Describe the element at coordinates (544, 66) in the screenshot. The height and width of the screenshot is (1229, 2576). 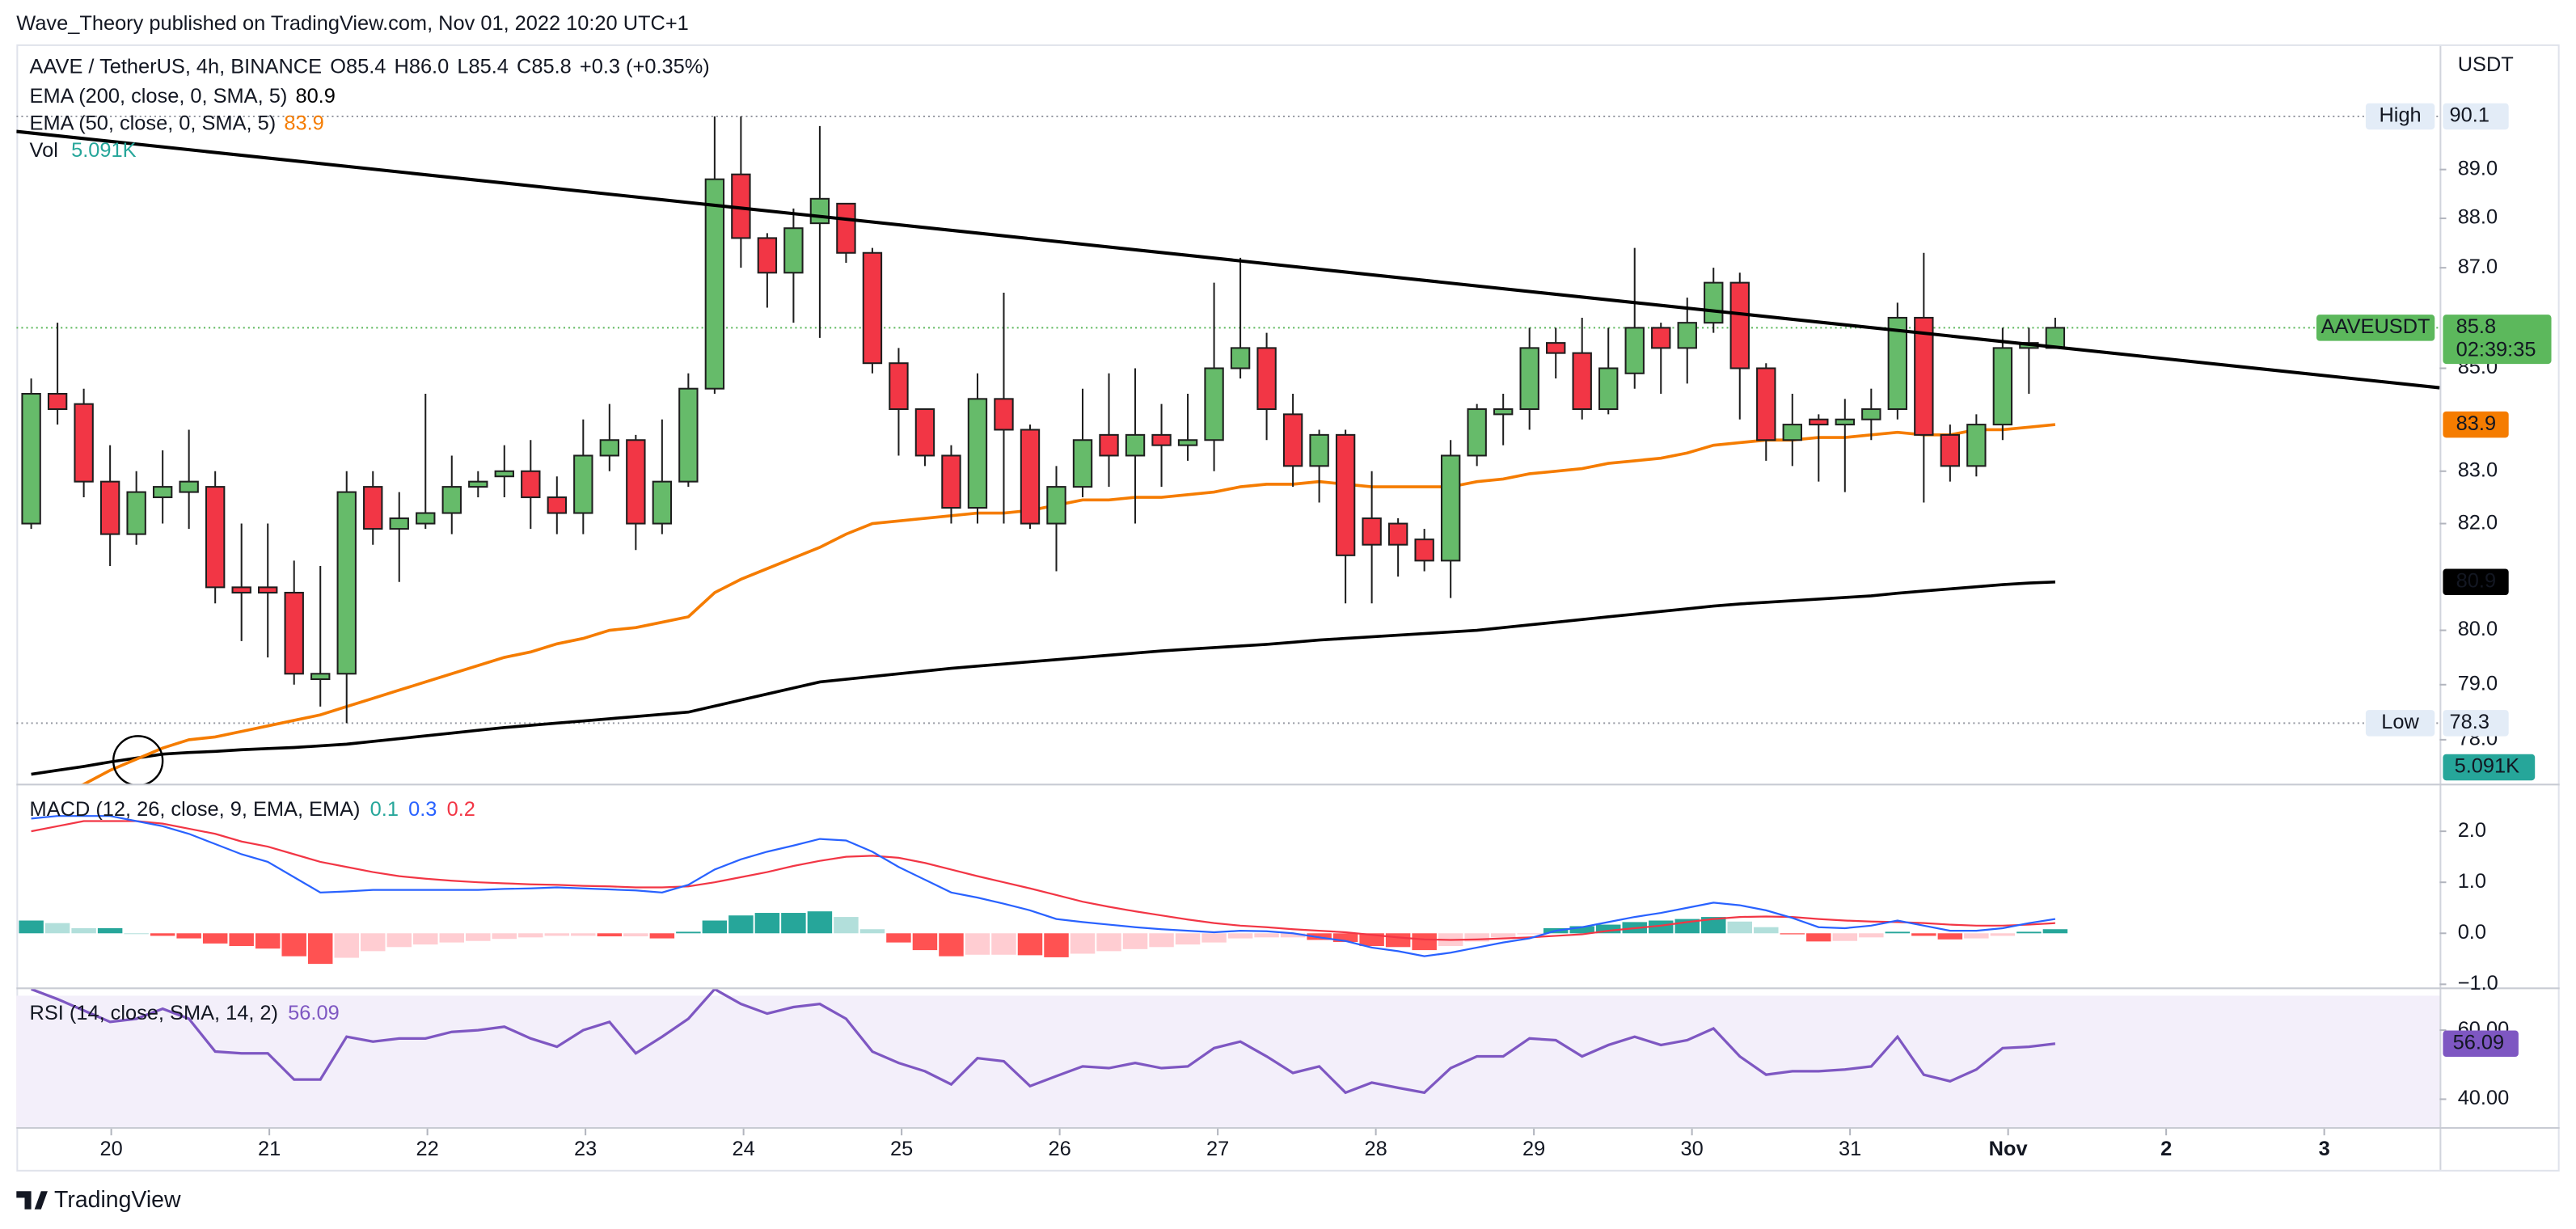
I see `ohlc-value: C85.8` at that location.